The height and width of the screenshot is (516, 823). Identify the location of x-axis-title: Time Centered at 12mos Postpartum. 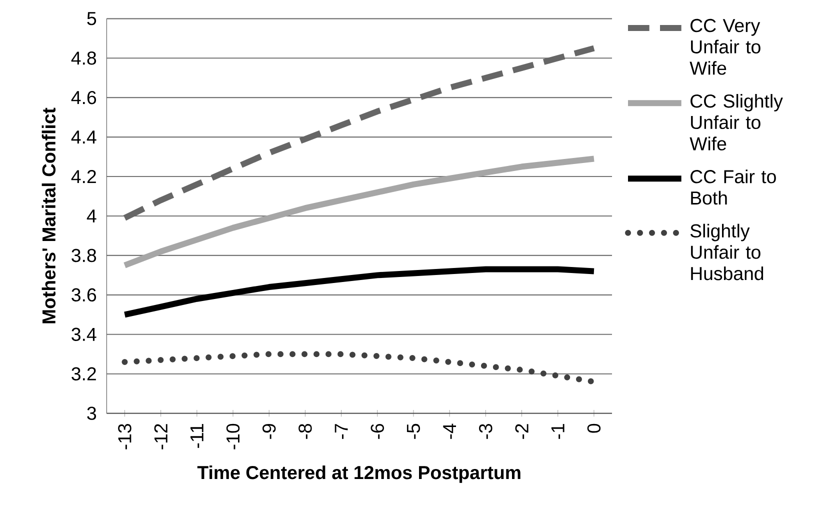
(358, 474).